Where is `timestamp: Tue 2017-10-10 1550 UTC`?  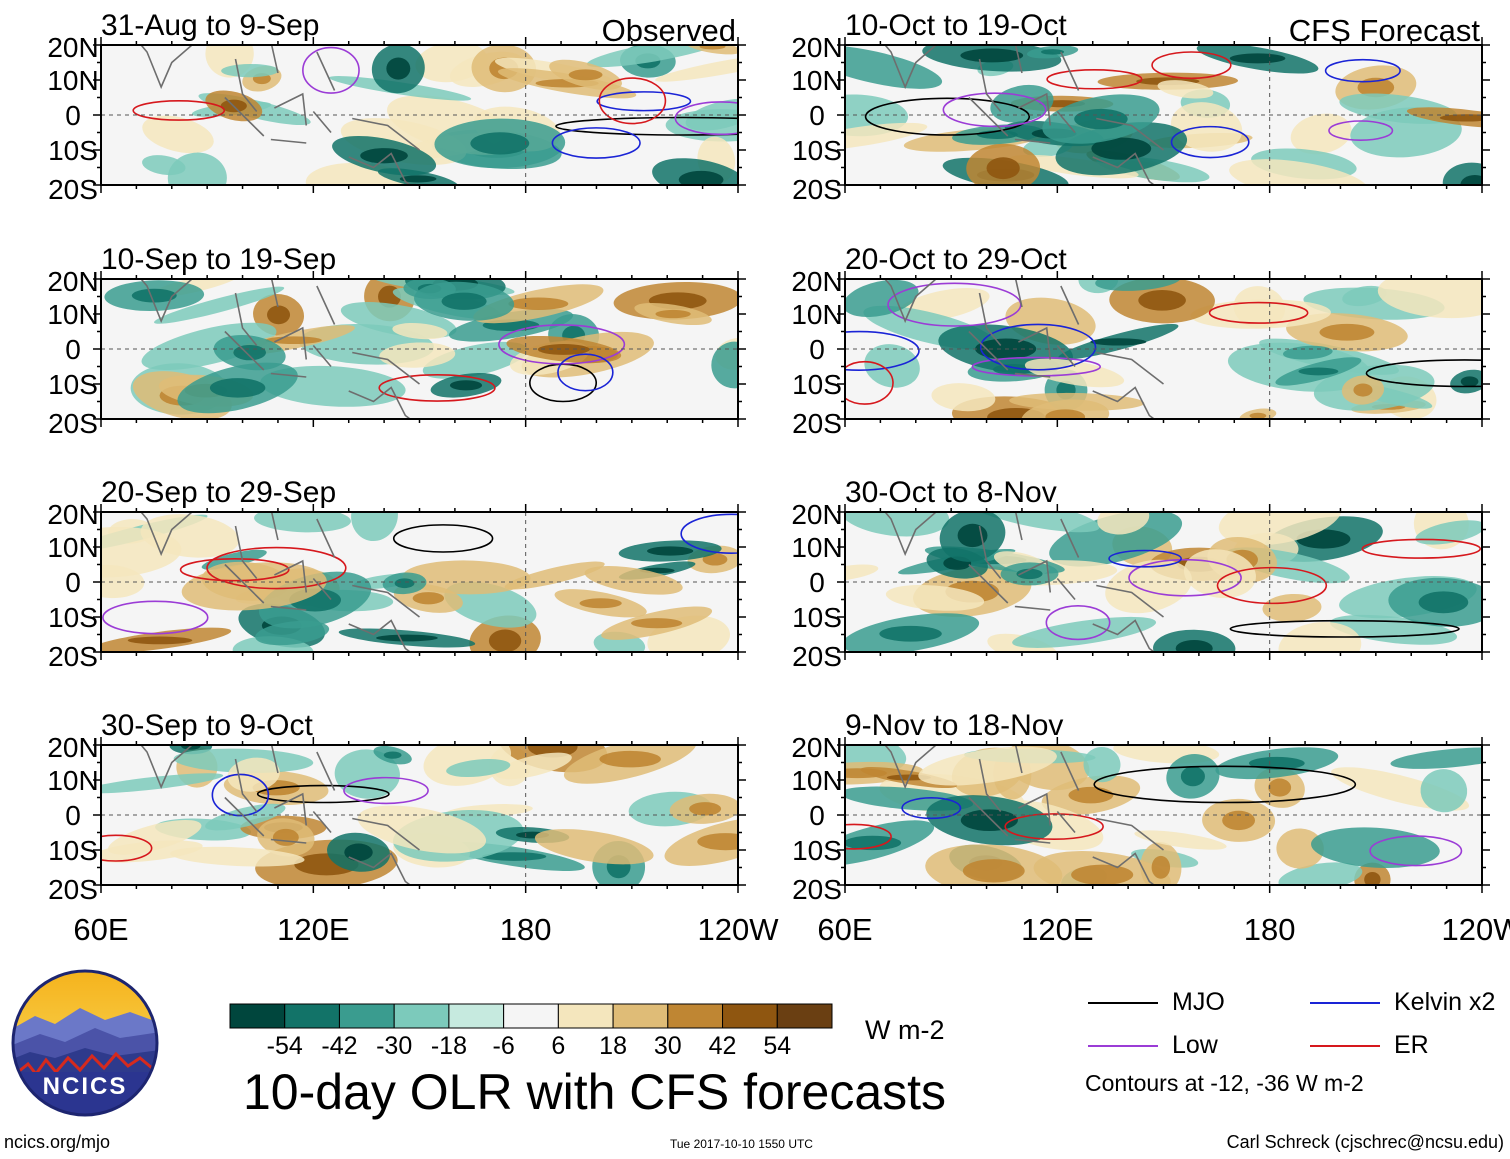
timestamp: Tue 2017-10-10 1550 UTC is located at coordinates (741, 1144).